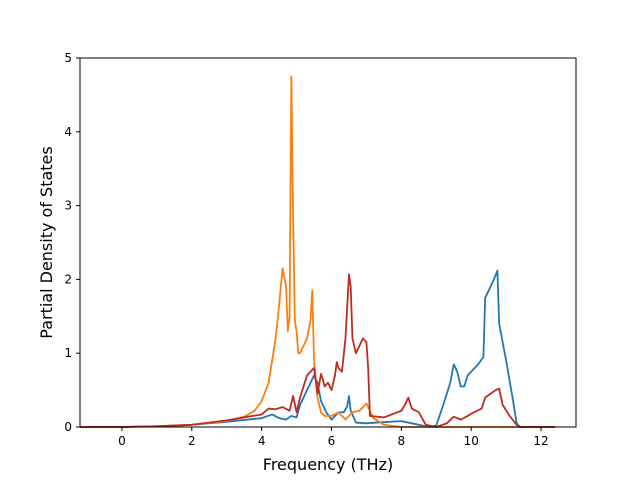 The image size is (640, 484). I want to click on y-tick-label: 2, so click(68, 279).